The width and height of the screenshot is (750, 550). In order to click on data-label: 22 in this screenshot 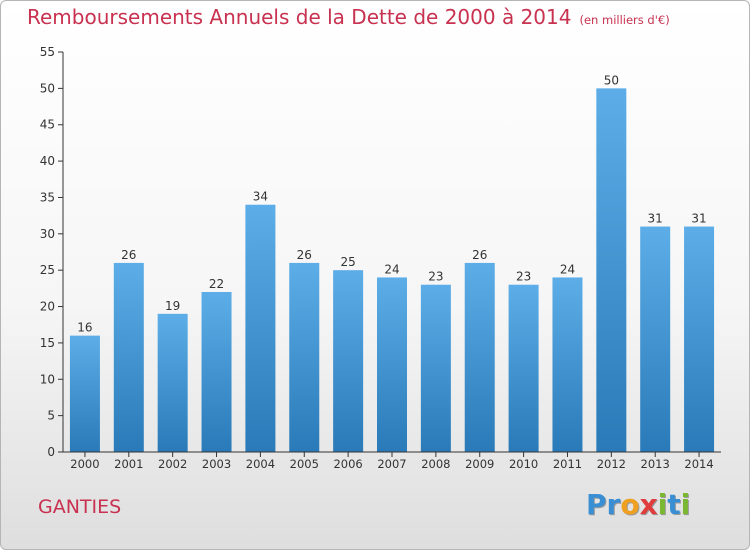, I will do `click(216, 284)`.